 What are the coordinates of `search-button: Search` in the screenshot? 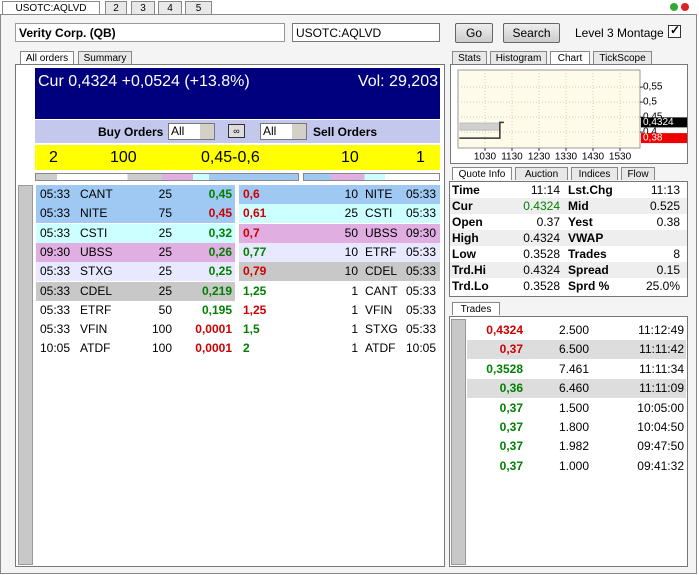 It's located at (531, 33).